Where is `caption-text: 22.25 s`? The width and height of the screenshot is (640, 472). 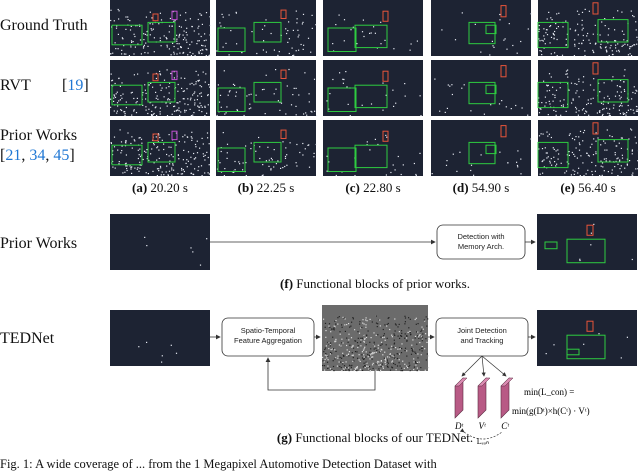
caption-text: 22.25 s is located at coordinates (274, 187).